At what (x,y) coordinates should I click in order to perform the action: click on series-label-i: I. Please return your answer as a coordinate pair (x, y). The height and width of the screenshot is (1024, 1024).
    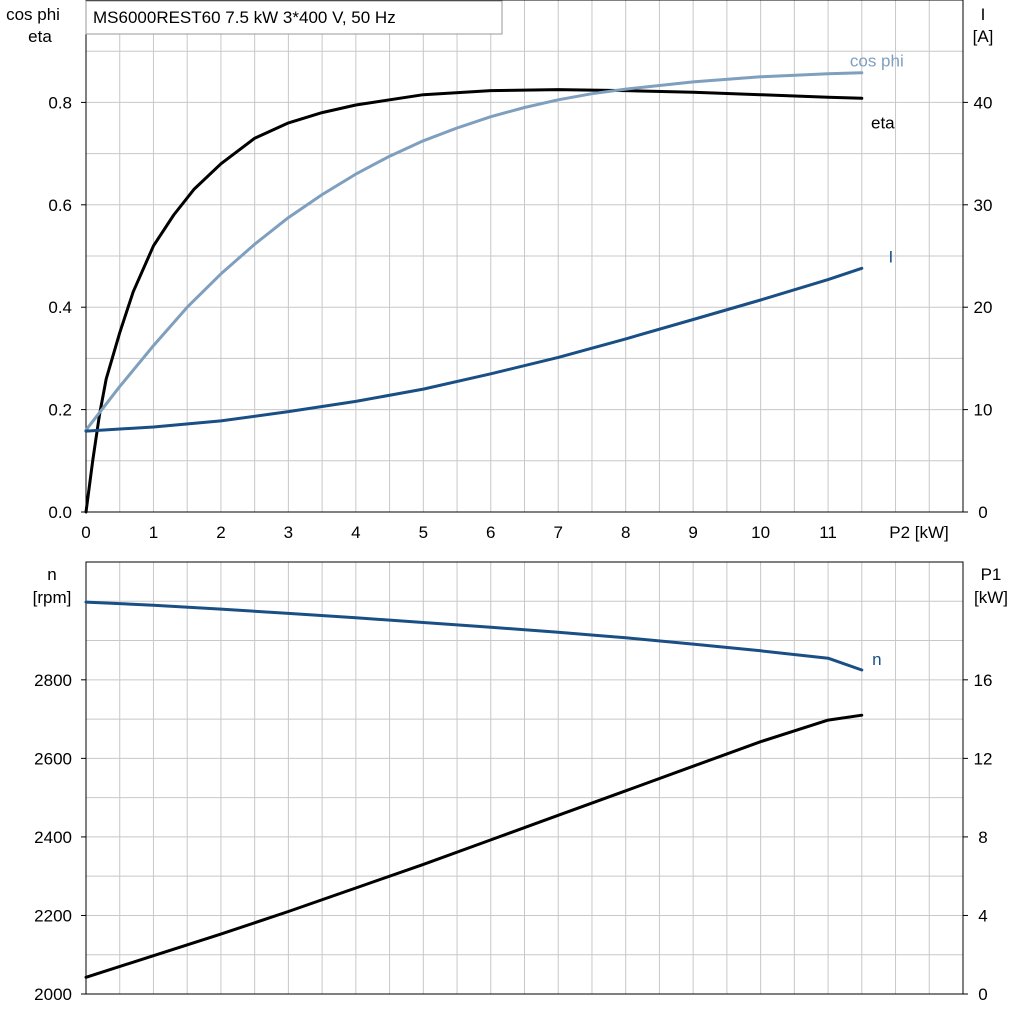
    Looking at the image, I should click on (890, 256).